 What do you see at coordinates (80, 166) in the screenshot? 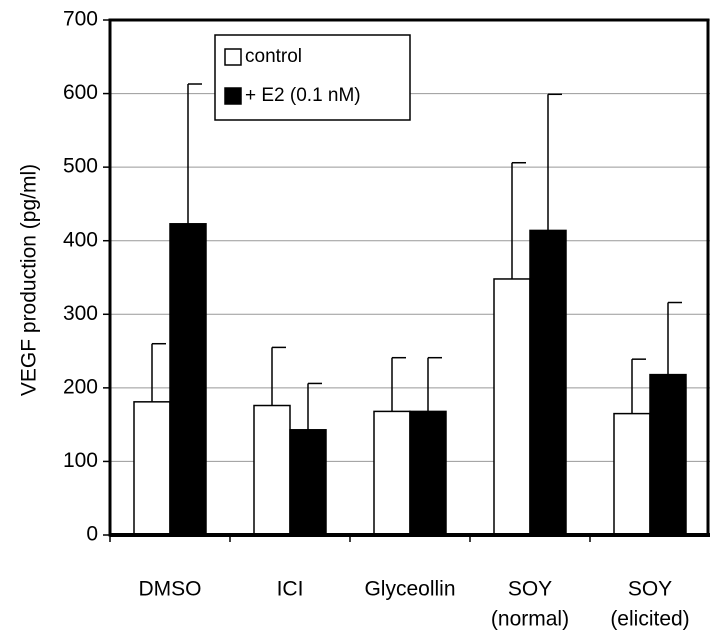
I see `y-tick-label: 500` at bounding box center [80, 166].